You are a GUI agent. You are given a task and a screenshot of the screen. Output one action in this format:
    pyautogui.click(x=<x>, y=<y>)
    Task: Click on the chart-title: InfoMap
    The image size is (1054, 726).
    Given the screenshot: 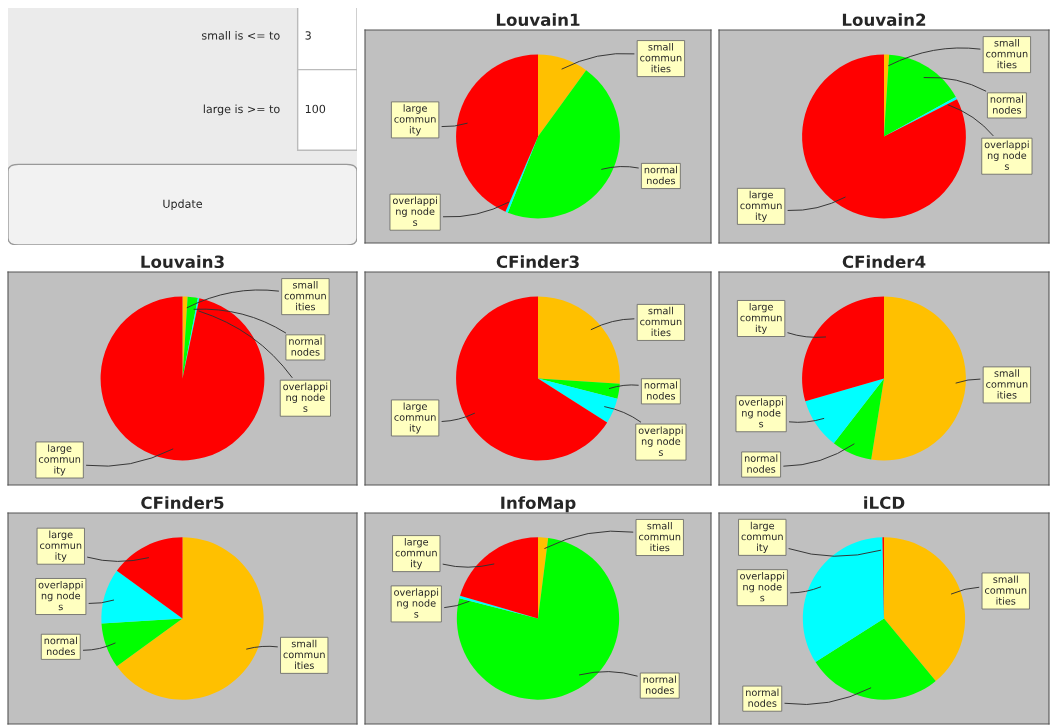 What is the action you would take?
    pyautogui.click(x=538, y=504)
    